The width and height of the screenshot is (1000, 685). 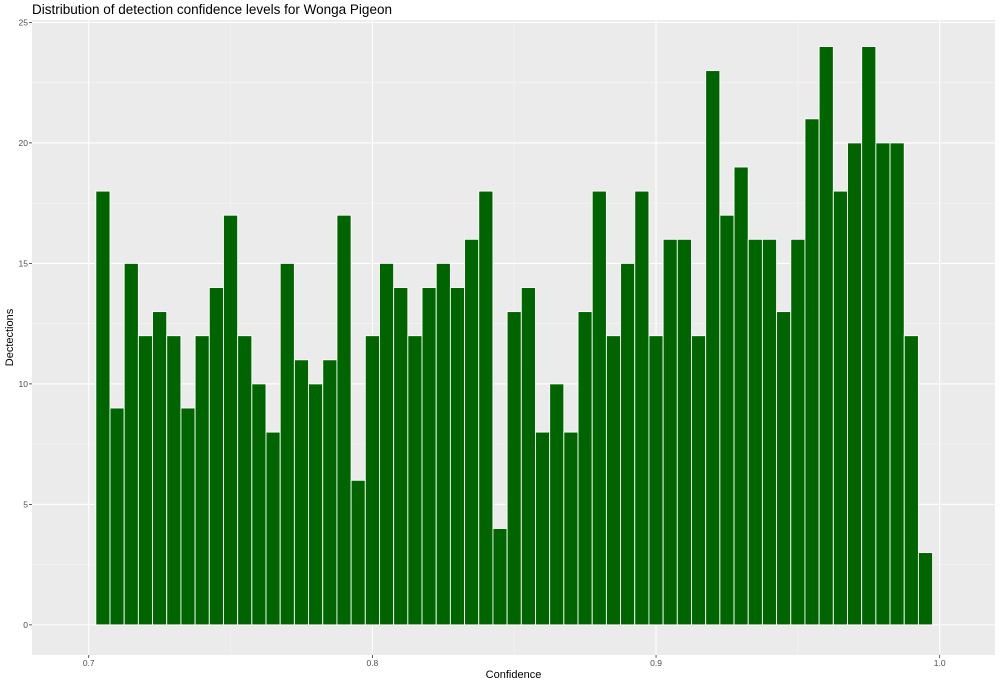 What do you see at coordinates (25, 323) in the screenshot?
I see `y-axis: 0 5 10 15 20 25` at bounding box center [25, 323].